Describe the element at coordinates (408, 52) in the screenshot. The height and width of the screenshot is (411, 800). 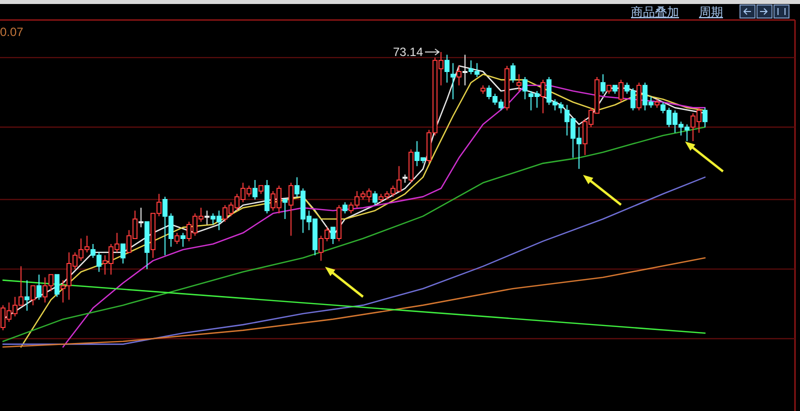
I see `annotation: 73.14` at that location.